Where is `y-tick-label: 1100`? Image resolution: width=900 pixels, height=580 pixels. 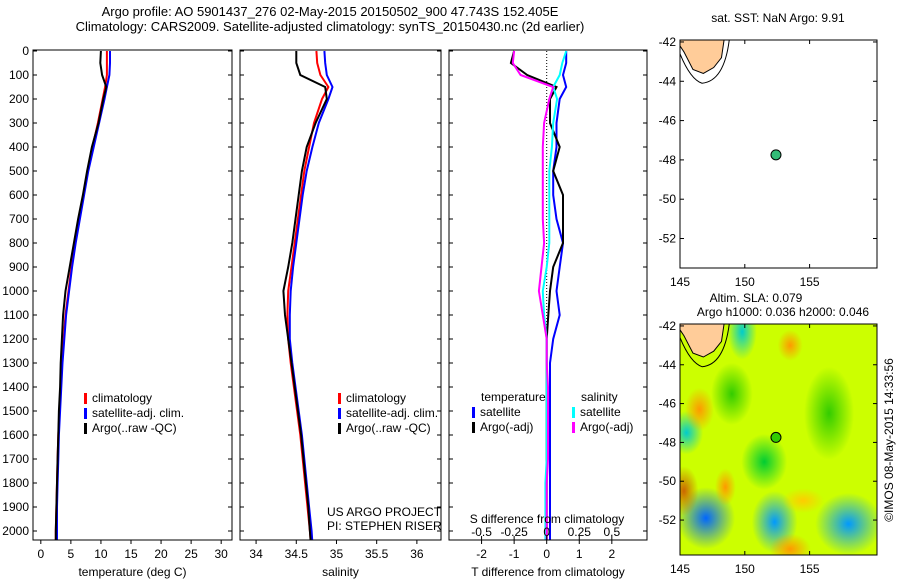 y-tick-label: 1100 is located at coordinates (16, 315).